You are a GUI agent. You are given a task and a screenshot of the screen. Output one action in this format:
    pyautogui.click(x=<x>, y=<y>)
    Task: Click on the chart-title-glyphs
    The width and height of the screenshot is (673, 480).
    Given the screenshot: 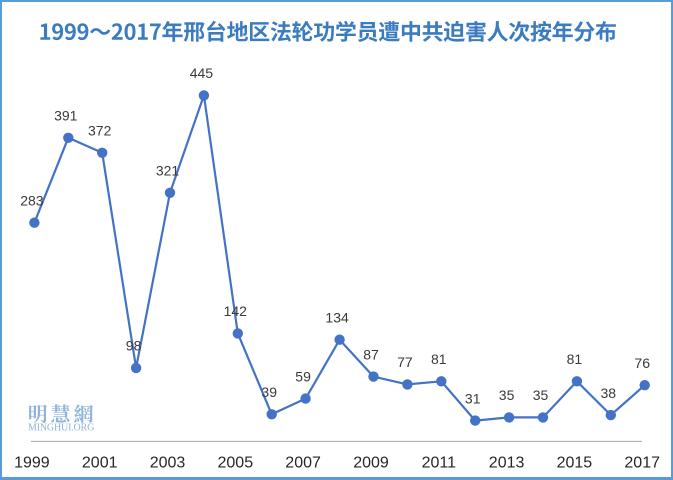 What is the action you would take?
    pyautogui.click(x=328, y=31)
    